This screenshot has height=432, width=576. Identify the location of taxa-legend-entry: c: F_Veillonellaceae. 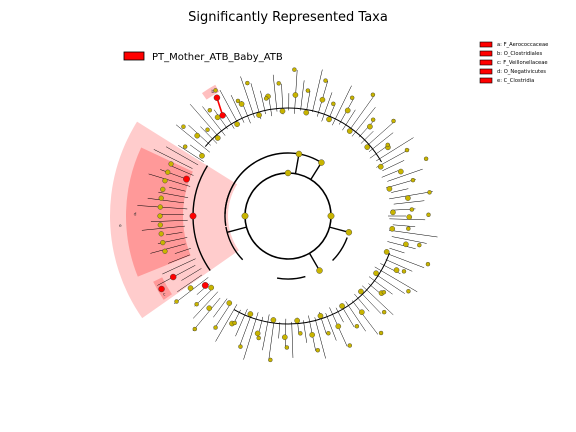
(522, 63).